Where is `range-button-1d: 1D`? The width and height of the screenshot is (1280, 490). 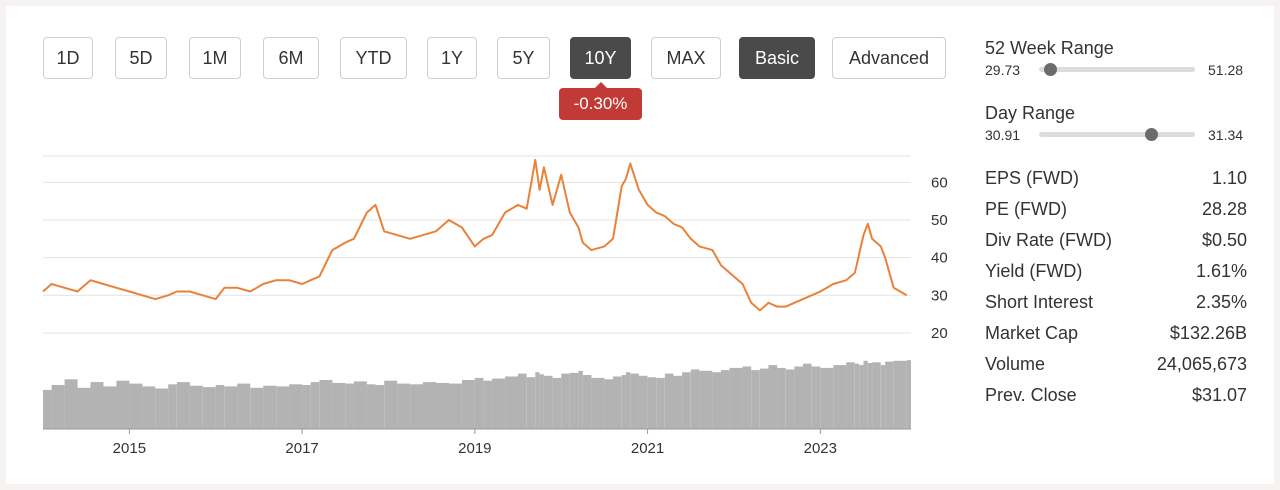
range-button-1d: 1D is located at coordinates (68, 58).